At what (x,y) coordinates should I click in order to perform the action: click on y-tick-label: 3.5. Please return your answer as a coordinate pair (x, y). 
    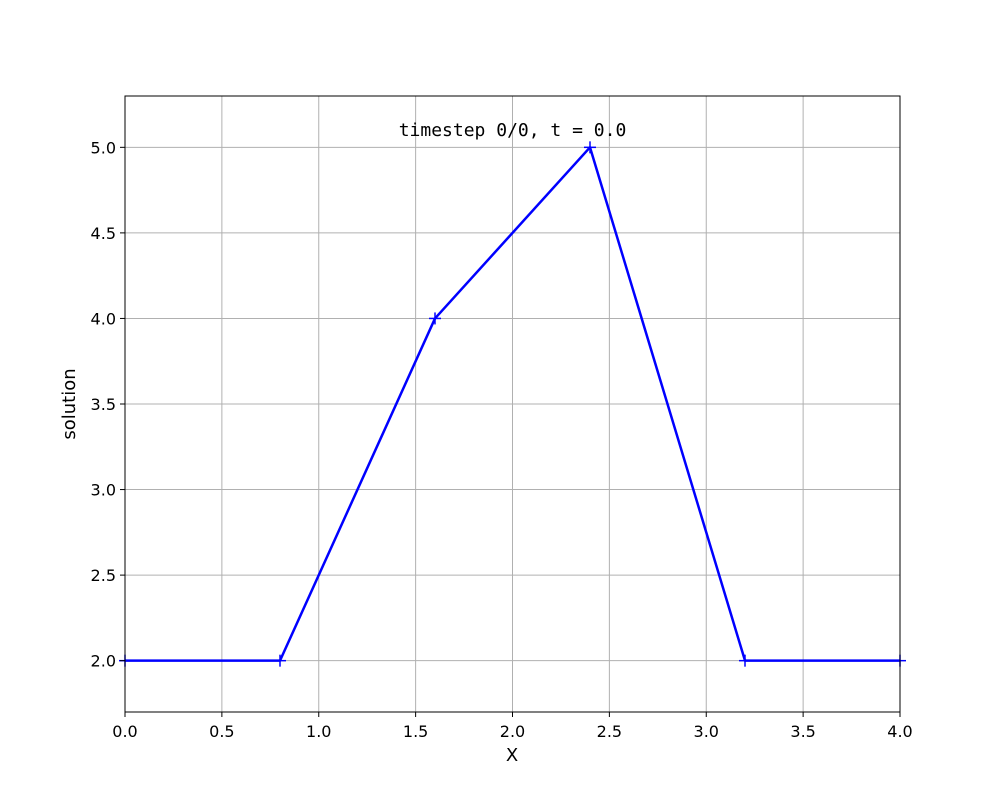
    Looking at the image, I should click on (103, 404).